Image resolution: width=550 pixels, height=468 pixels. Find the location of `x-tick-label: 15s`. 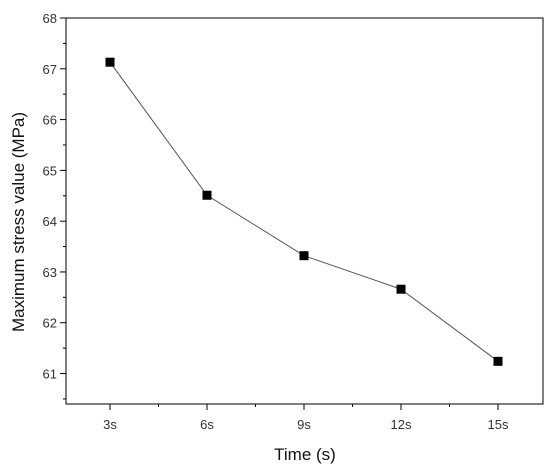

x-tick-label: 15s is located at coordinates (498, 424).